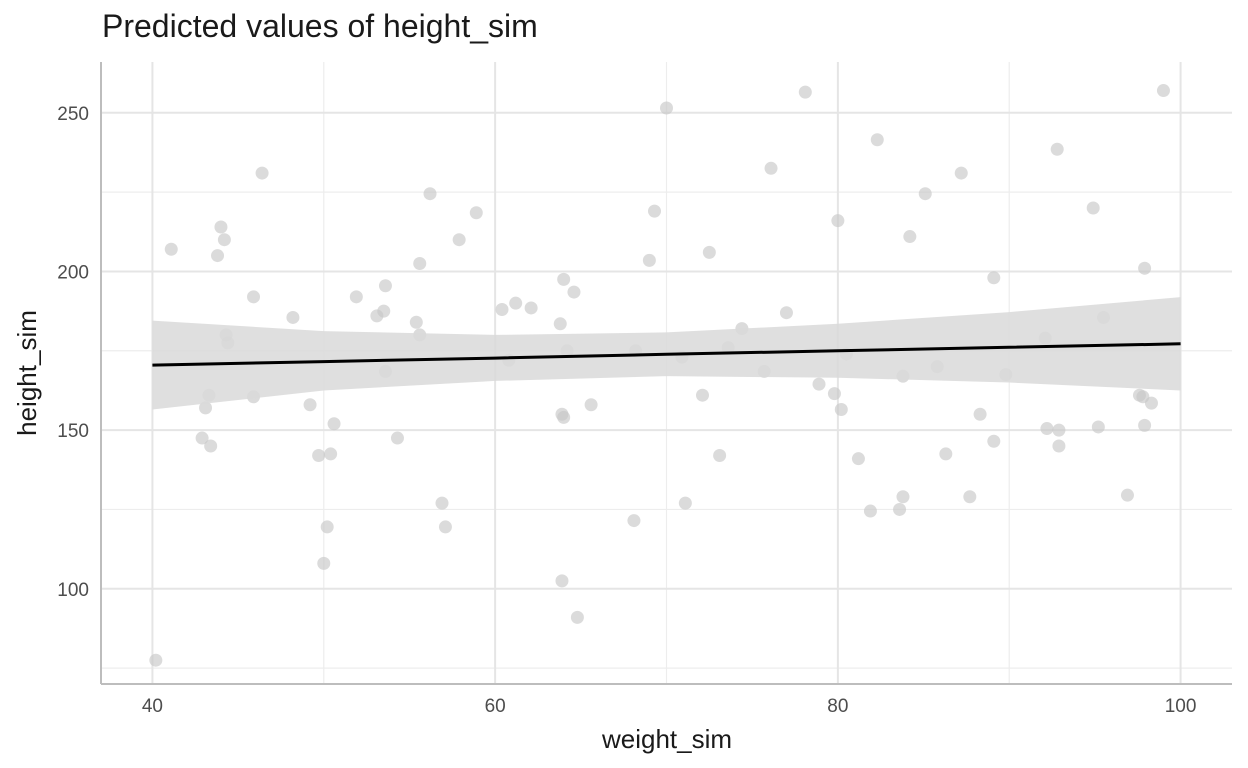 Image resolution: width=1248 pixels, height=768 pixels. Describe the element at coordinates (73, 272) in the screenshot. I see `y-tick-label: 200` at that location.